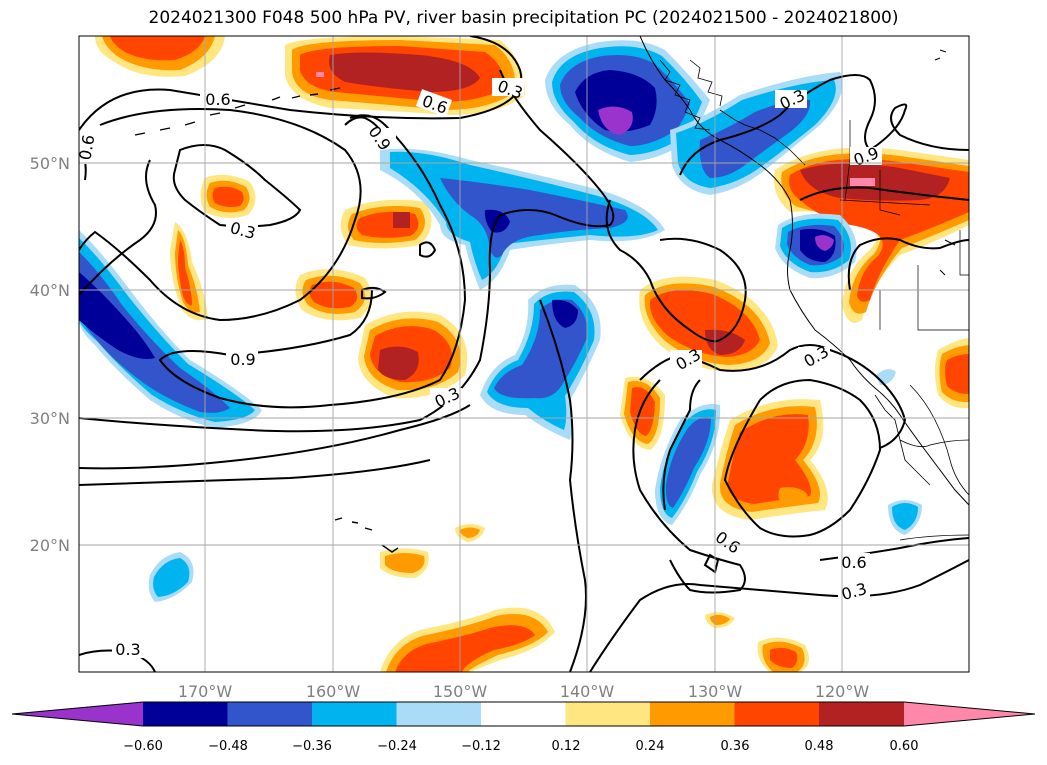  What do you see at coordinates (127, 649) in the screenshot?
I see `contour-label: 0.3` at bounding box center [127, 649].